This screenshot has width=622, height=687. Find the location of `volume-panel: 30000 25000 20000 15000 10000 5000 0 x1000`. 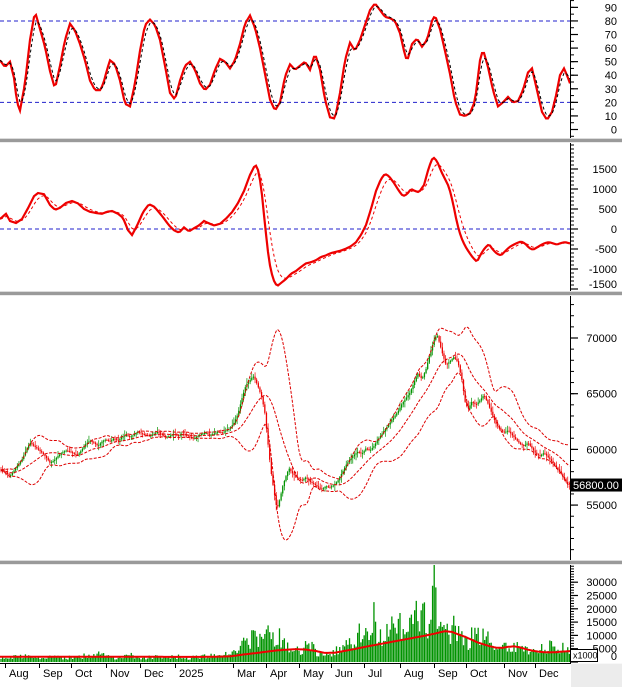

volume-panel: 30000 25000 20000 15000 10000 5000 0 x1000 is located at coordinates (311, 614).